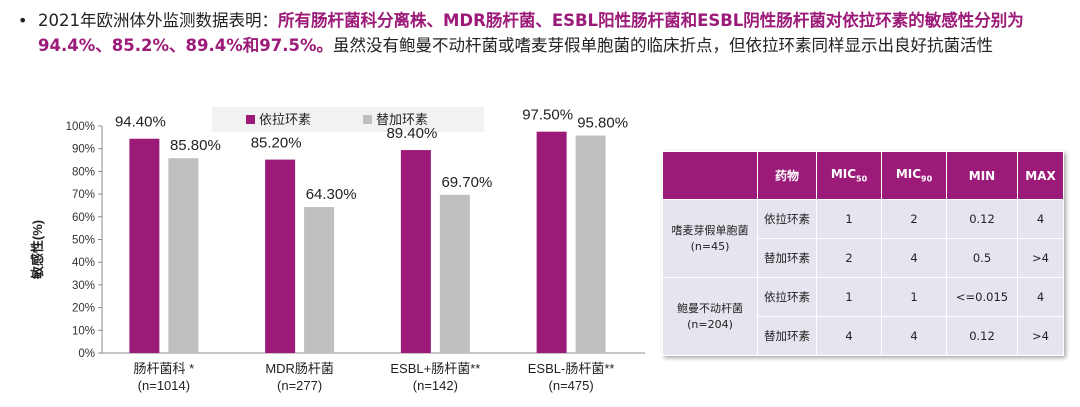 The width and height of the screenshot is (1080, 407). What do you see at coordinates (547, 115) in the screenshot?
I see `data-label-1-4: 97.50%` at bounding box center [547, 115].